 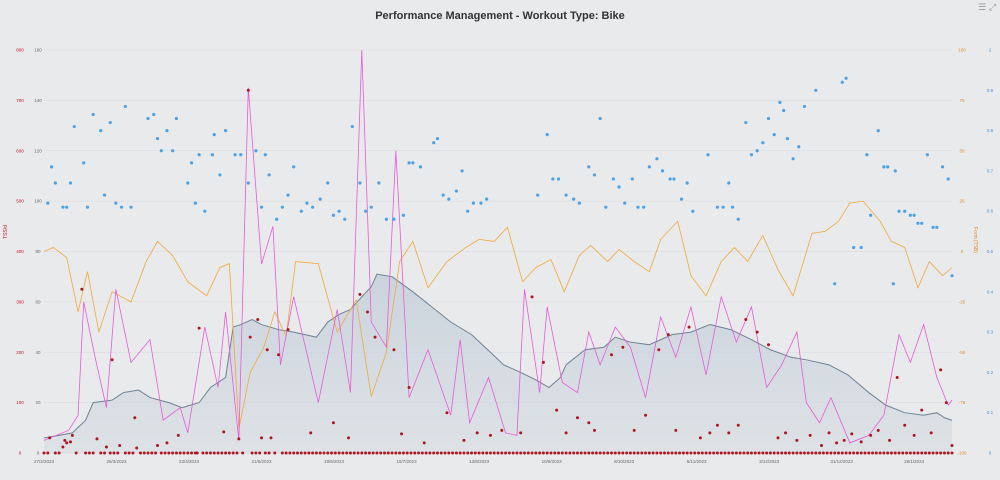 What do you see at coordinates (44, 461) in the screenshot?
I see `x-axis-tick: 27/2/2023` at bounding box center [44, 461].